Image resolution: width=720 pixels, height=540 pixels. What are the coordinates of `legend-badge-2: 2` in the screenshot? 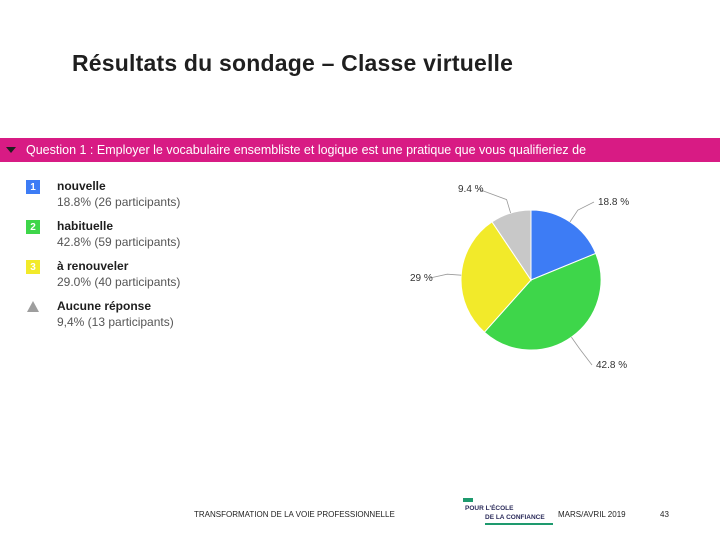 It's located at (33, 227).